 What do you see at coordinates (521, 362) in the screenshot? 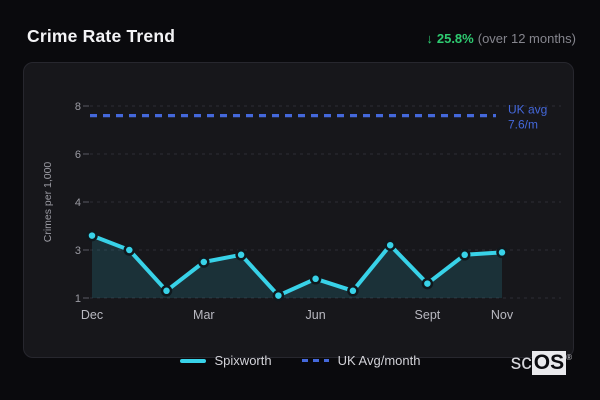
I see `logo-prefix: sc` at bounding box center [521, 362].